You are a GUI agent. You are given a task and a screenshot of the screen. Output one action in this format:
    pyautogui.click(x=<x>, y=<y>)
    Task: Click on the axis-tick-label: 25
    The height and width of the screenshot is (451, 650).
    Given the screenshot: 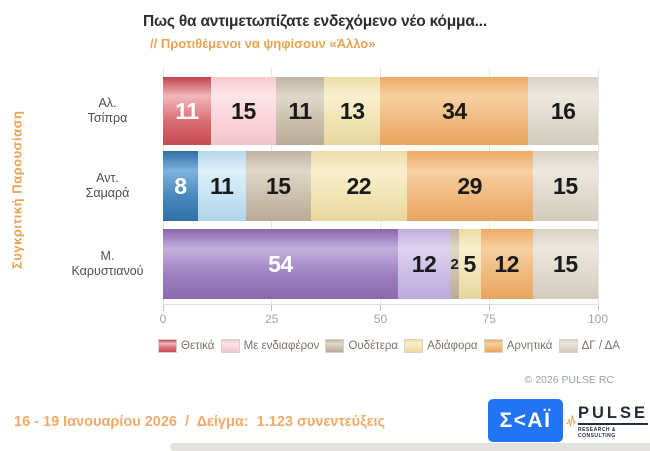 What is the action you would take?
    pyautogui.click(x=272, y=319)
    